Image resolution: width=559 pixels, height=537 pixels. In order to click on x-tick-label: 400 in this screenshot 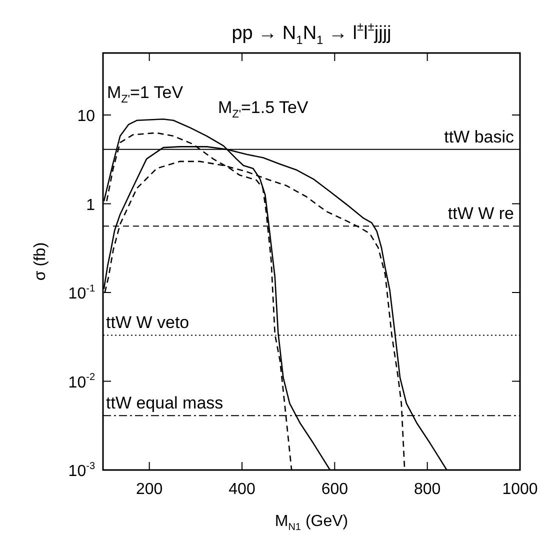, I will do `click(242, 489)`.